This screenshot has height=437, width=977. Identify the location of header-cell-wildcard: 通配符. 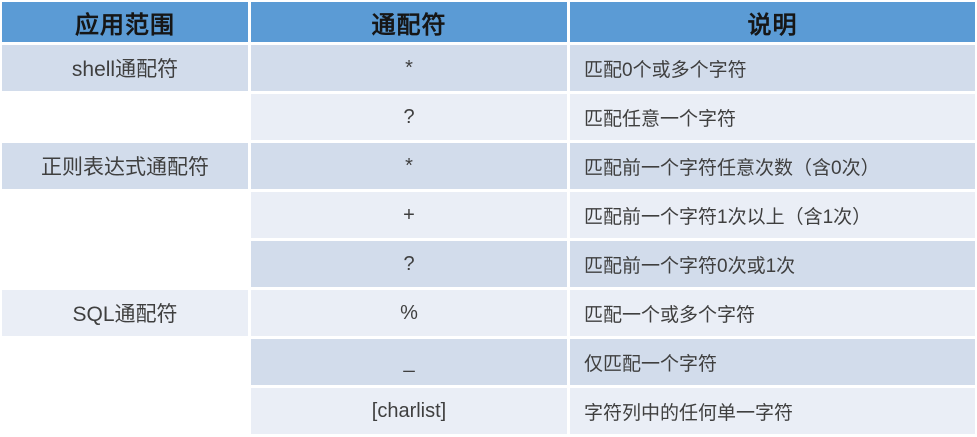
(409, 22).